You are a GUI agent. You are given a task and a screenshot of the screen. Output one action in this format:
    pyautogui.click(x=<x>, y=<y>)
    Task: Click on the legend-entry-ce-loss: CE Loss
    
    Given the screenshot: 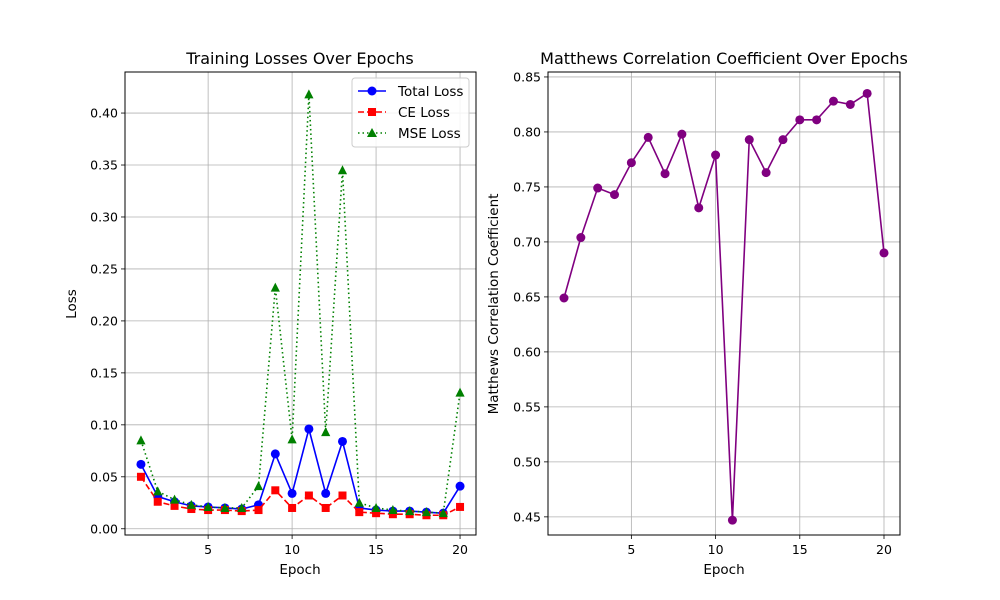 What is the action you would take?
    pyautogui.click(x=404, y=113)
    